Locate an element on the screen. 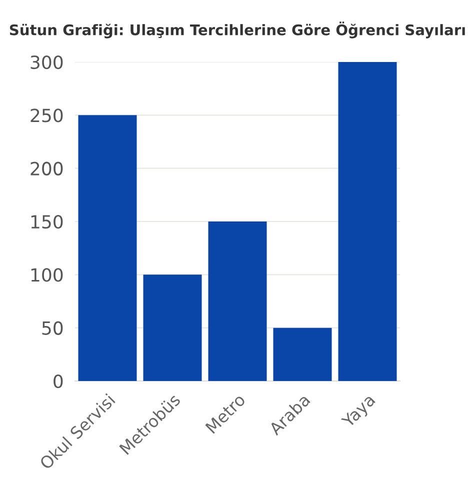  y-tick-label: 0 is located at coordinates (58, 381).